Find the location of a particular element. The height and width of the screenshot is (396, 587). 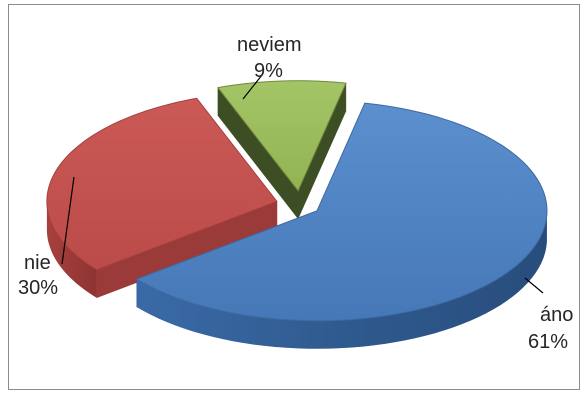

slice-label: áno is located at coordinates (556, 315).